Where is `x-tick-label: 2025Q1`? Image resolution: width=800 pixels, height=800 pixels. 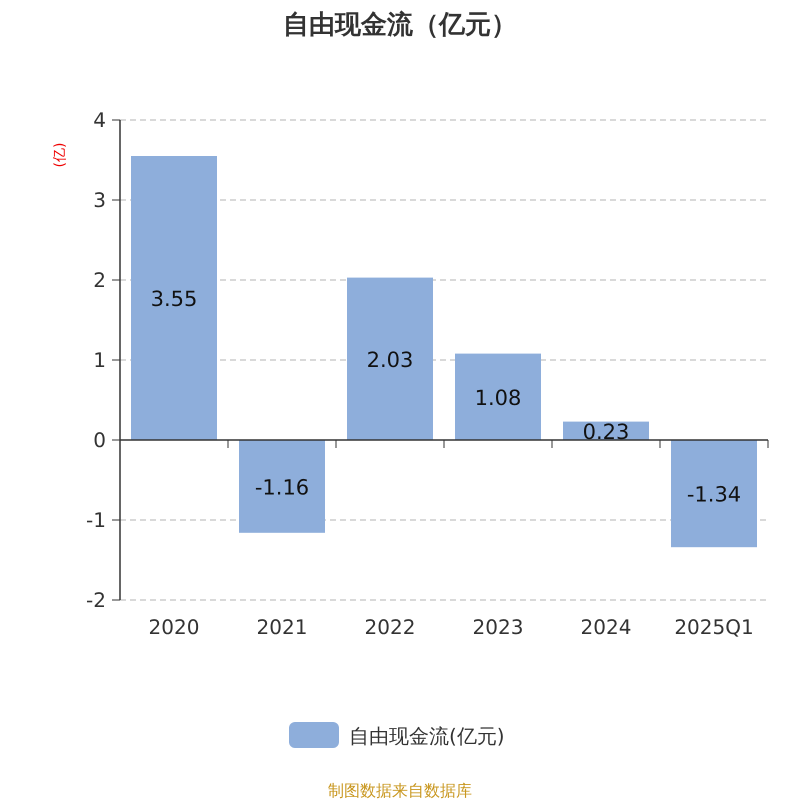
x-tick-label: 2025Q1 is located at coordinates (714, 627).